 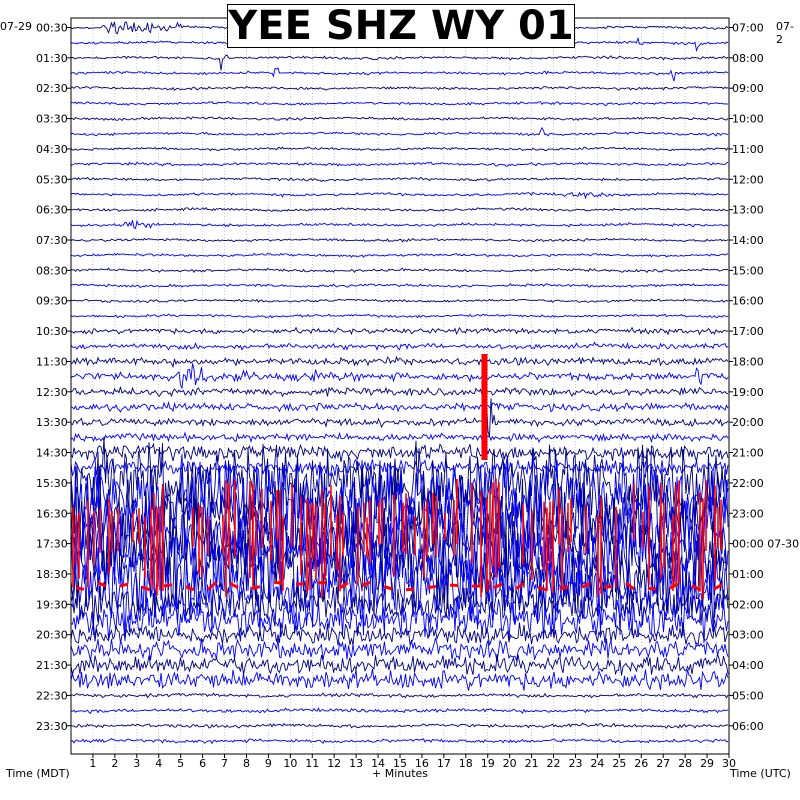 I want to click on right-time-label: 00:00 07-30, so click(x=765, y=544).